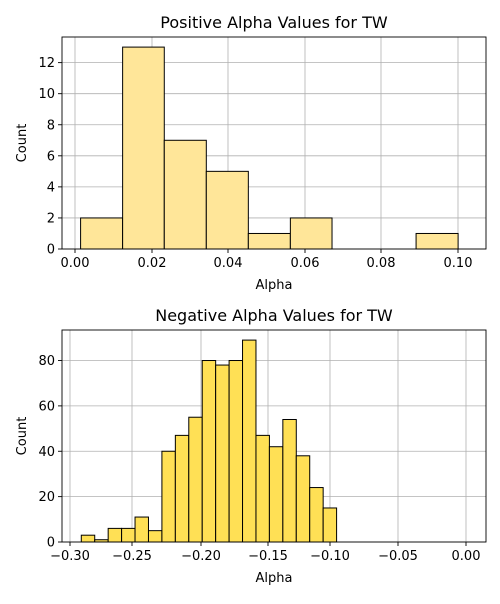 The height and width of the screenshot is (604, 500). What do you see at coordinates (46, 63) in the screenshot?
I see `y-tick-label: 12` at bounding box center [46, 63].